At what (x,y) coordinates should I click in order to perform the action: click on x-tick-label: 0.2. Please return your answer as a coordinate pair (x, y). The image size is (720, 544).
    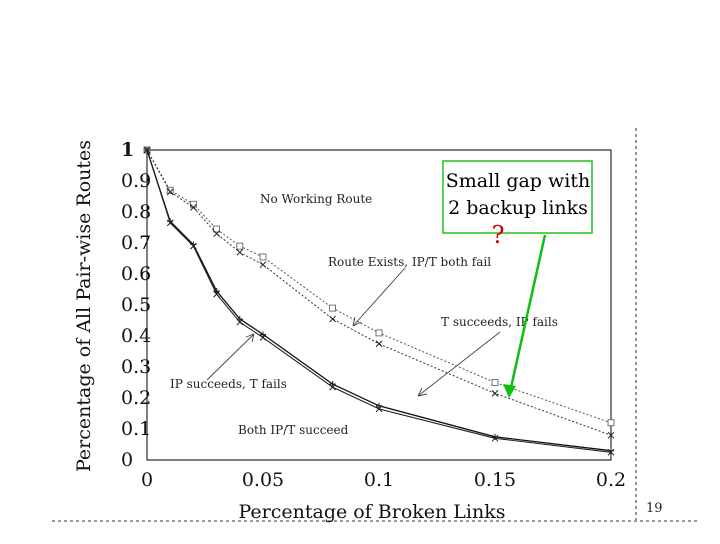
    Looking at the image, I should click on (611, 480).